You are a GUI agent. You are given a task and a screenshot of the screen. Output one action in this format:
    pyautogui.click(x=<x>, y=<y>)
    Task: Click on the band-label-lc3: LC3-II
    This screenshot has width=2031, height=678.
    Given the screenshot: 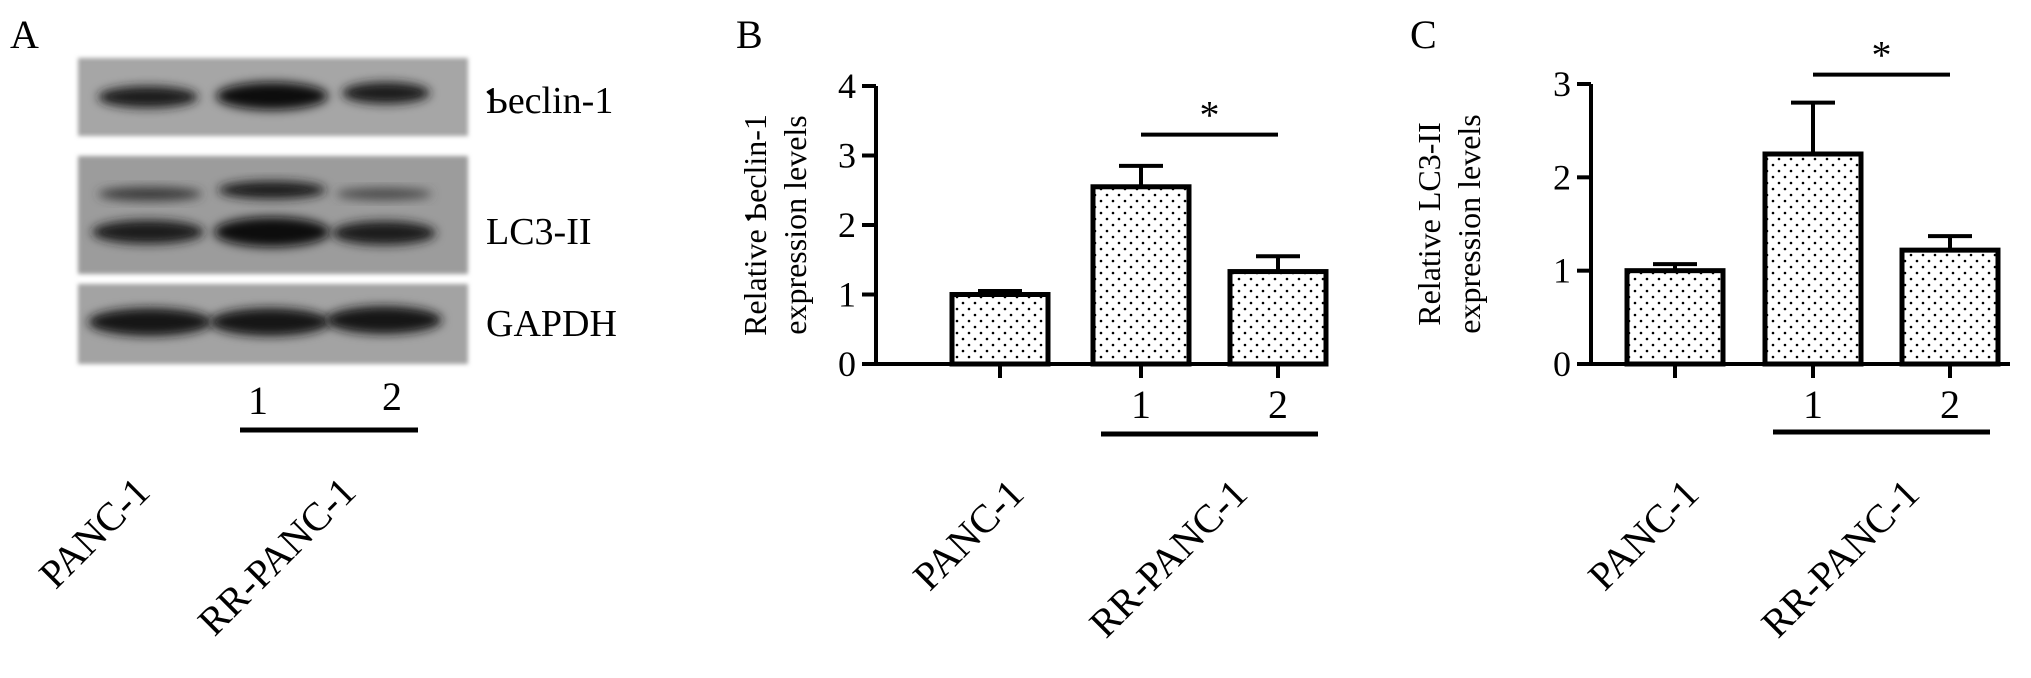 What is the action you would take?
    pyautogui.click(x=539, y=232)
    